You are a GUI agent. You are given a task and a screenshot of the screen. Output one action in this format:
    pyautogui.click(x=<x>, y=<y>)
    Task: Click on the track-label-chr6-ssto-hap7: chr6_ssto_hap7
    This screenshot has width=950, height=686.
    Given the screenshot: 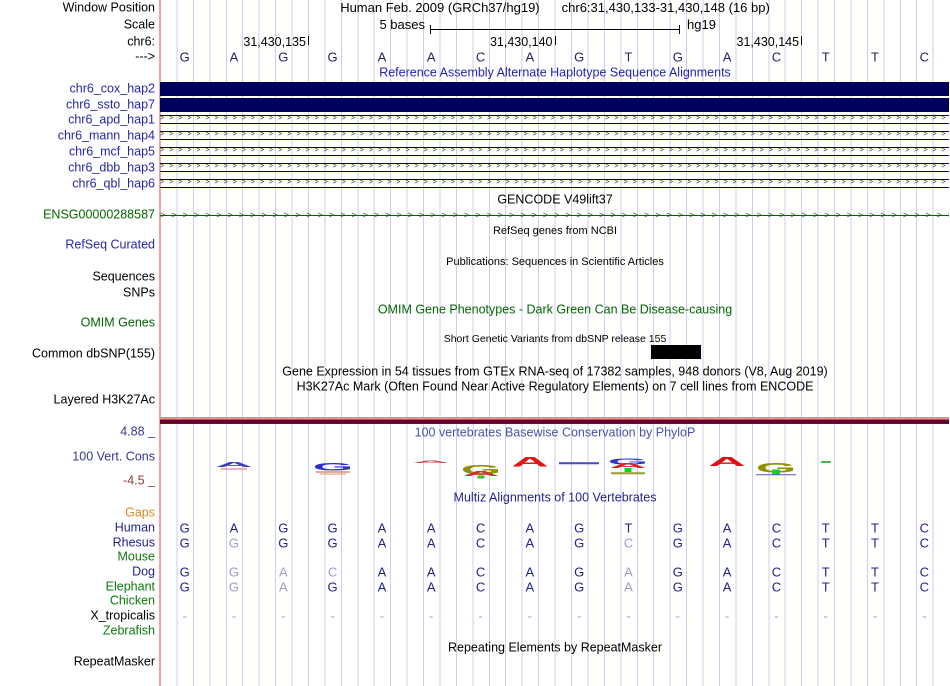 What is the action you would take?
    pyautogui.click(x=110, y=104)
    